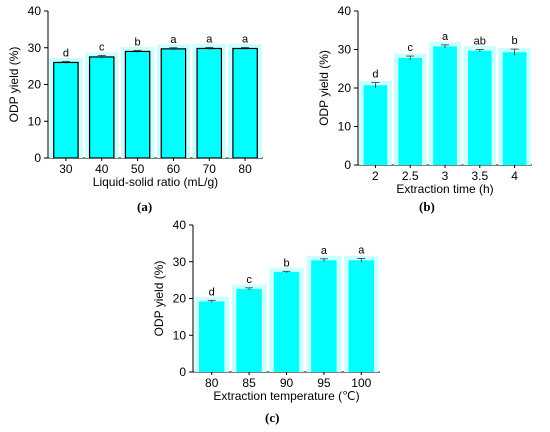 The image size is (550, 432). Describe the element at coordinates (375, 176) in the screenshot. I see `x-tick-label: 2` at that location.